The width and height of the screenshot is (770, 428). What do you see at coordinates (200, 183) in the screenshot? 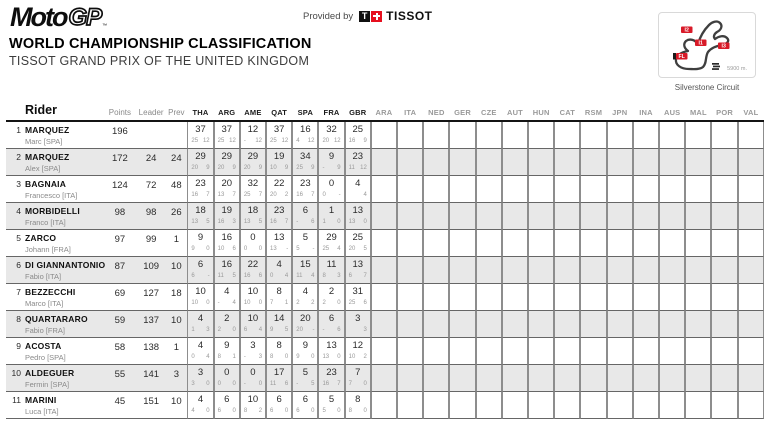
I see `race-total-points: 23` at bounding box center [200, 183].